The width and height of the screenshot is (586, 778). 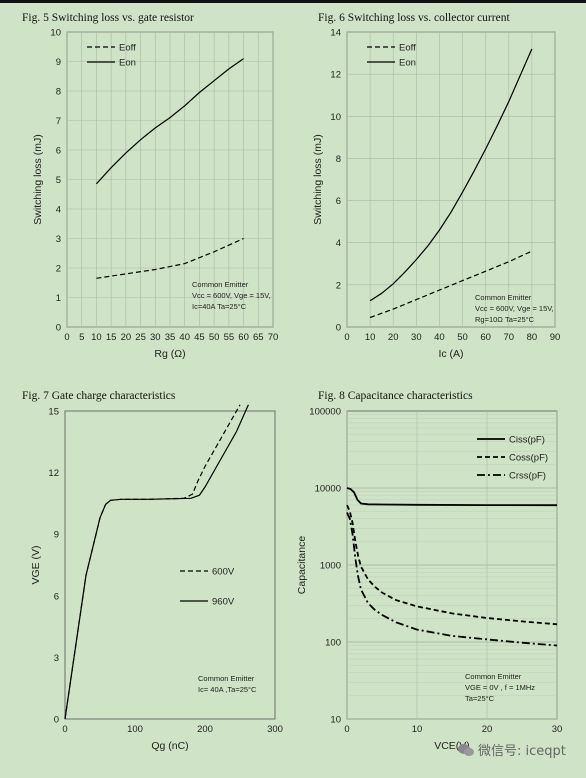 I want to click on fig8-title: Fig. 8 Capacitance characteristics, so click(x=395, y=396).